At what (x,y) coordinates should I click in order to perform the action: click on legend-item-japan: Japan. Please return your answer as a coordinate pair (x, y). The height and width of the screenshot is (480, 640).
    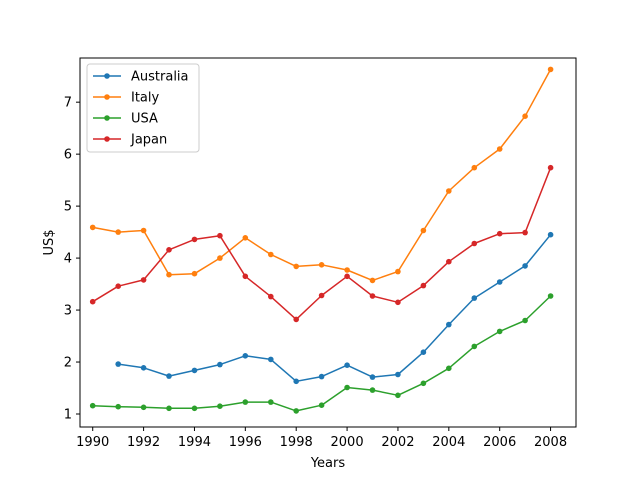
    Looking at the image, I should click on (130, 140).